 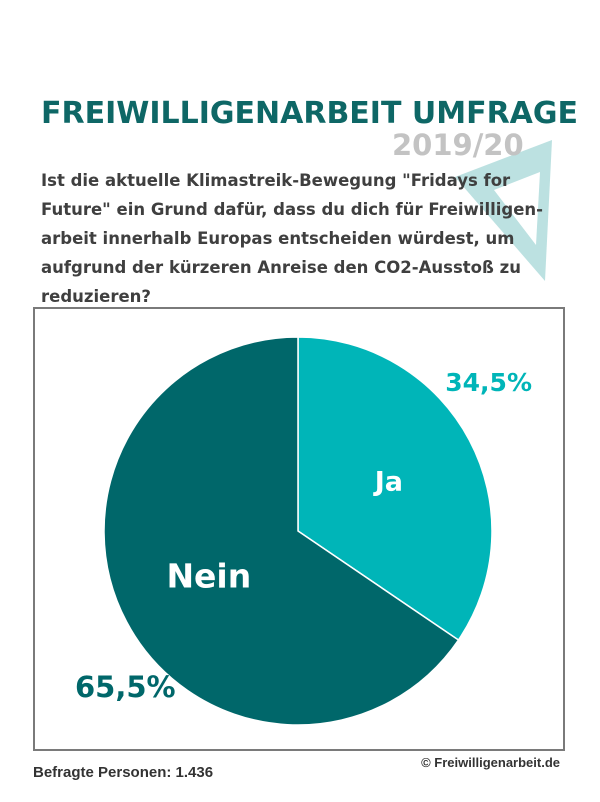 What do you see at coordinates (458, 145) in the screenshot?
I see `survey-year: 2019/20` at bounding box center [458, 145].